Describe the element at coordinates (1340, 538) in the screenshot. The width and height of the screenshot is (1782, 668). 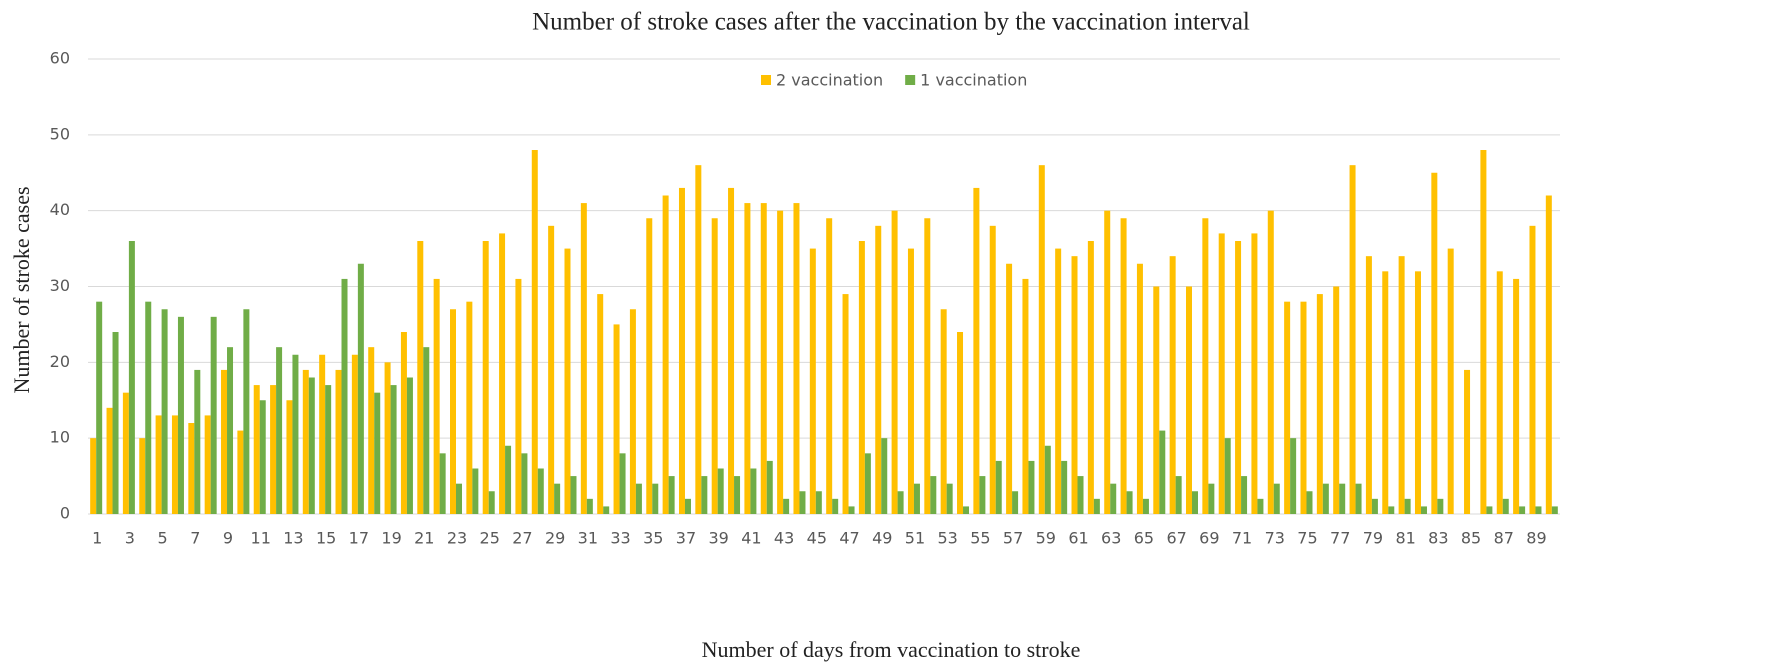
I see `x-tick-label: 77` at that location.